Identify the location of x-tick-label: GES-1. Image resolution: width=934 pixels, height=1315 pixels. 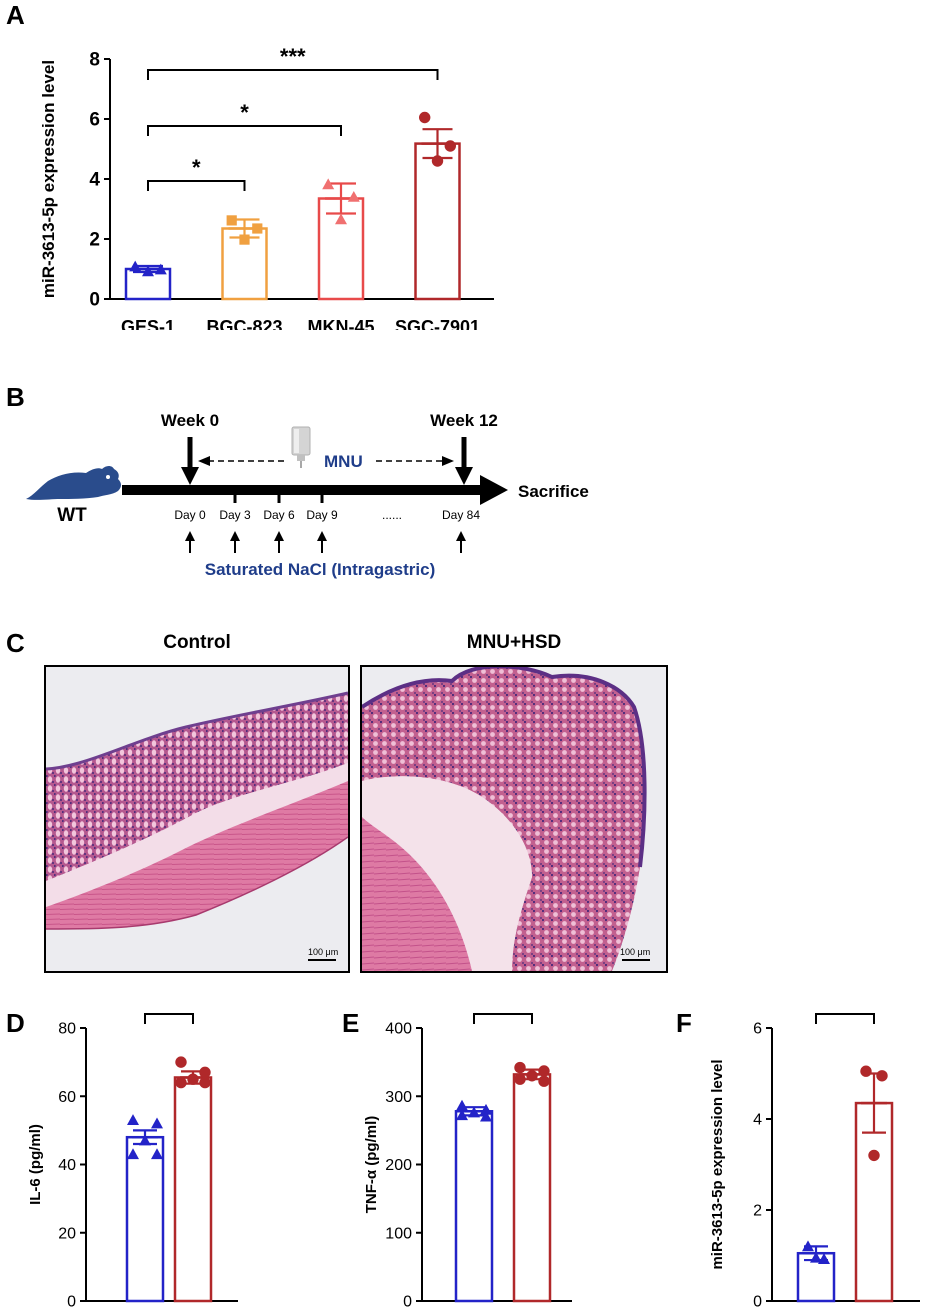
(148, 323).